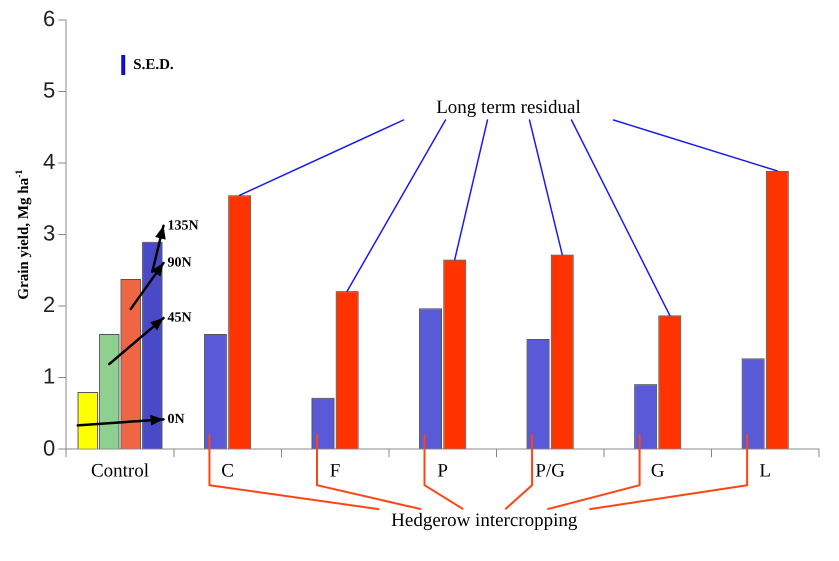 This screenshot has height=561, width=839. What do you see at coordinates (508, 107) in the screenshot?
I see `text: Long term residual` at bounding box center [508, 107].